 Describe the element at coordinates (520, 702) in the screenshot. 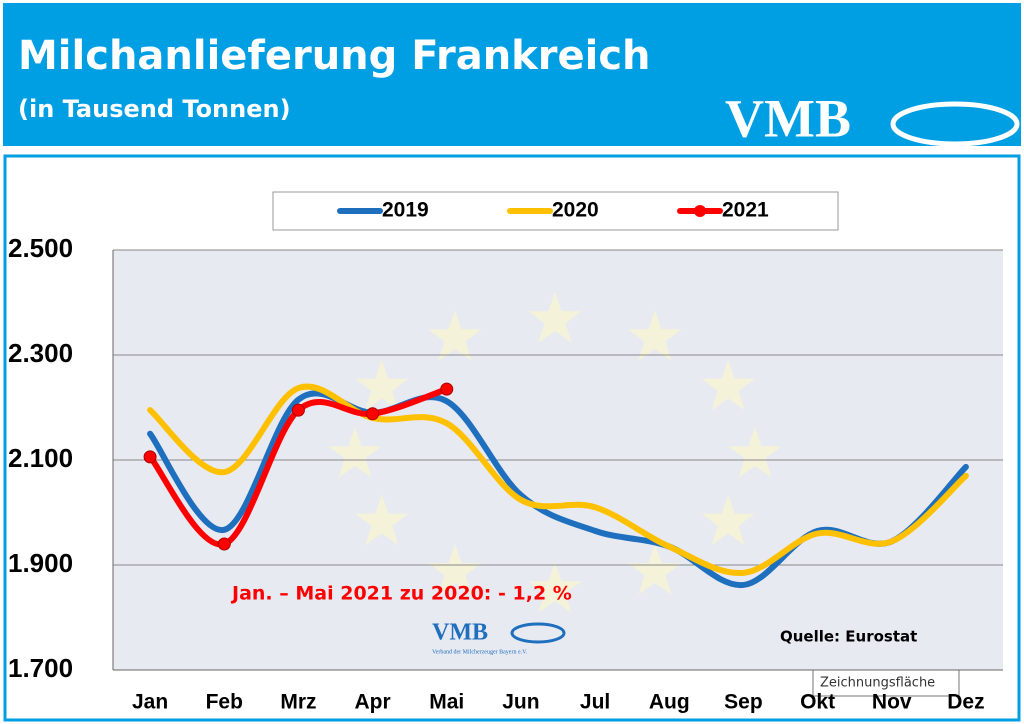

I see `x-tick-label: Jun` at that location.